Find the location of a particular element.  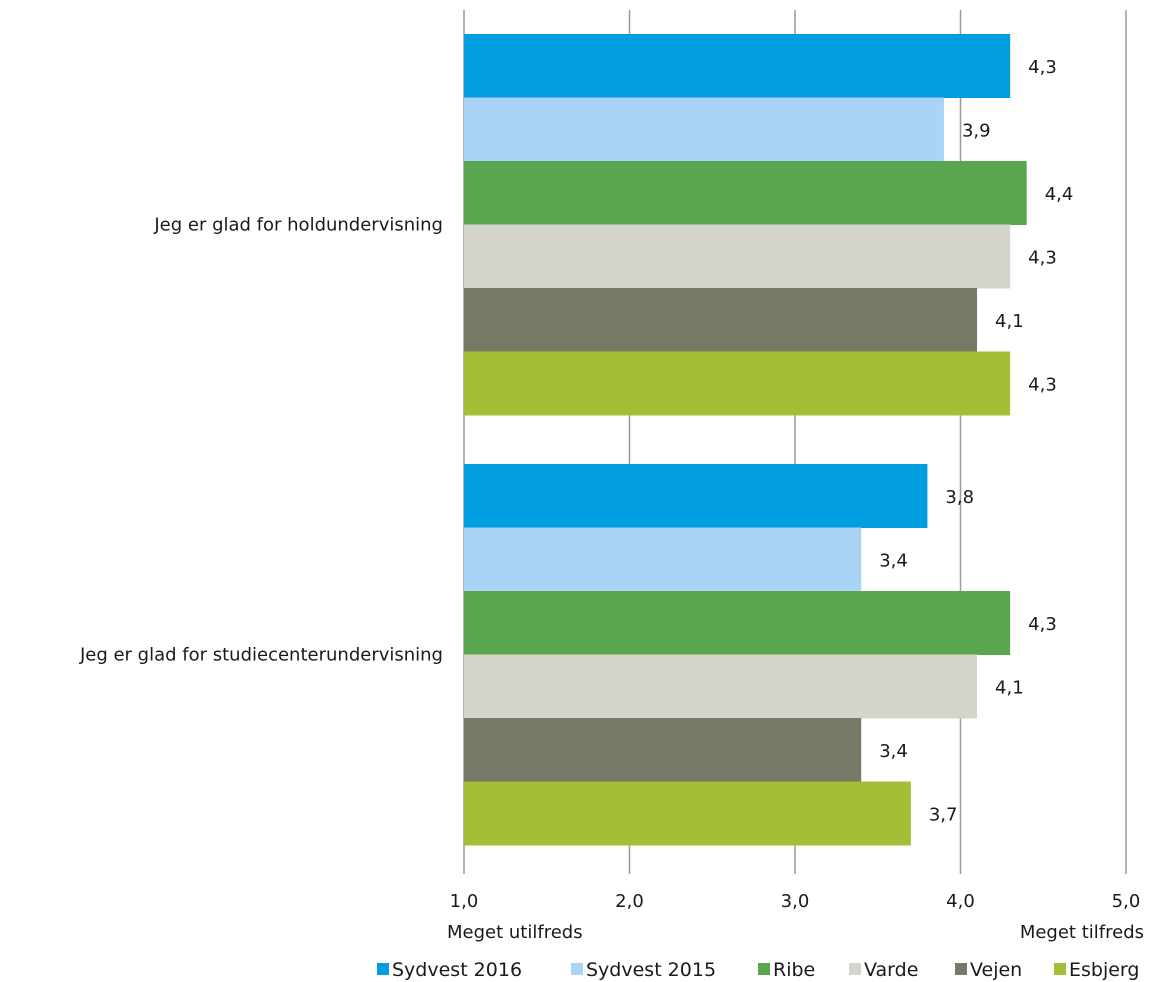

category-label-1: Jeg er glad for holdundervisning is located at coordinates (298, 225).